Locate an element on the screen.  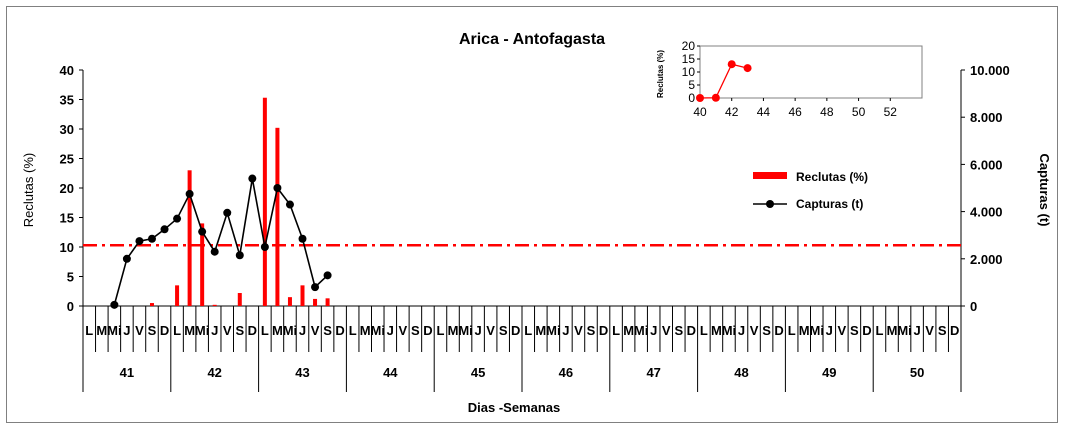
inset-y-axis-label: Reclutas (%) is located at coordinates (660, 74).